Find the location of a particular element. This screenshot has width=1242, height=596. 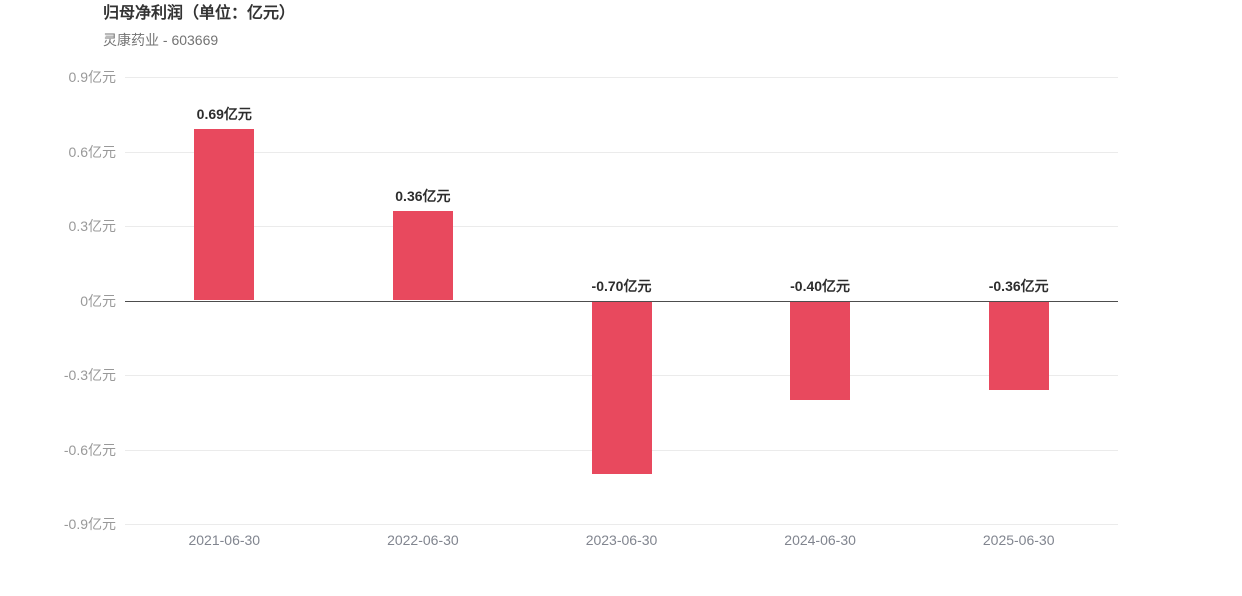

x-axis-tick-label: 2024-06-30 is located at coordinates (820, 540).